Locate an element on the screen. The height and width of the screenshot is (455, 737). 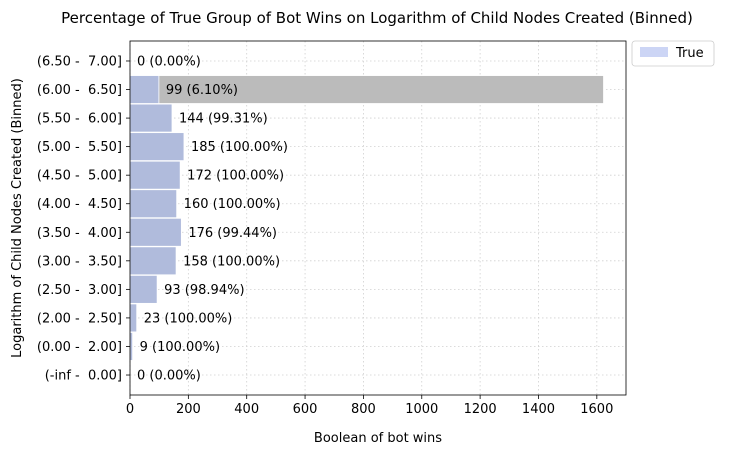
y-tick-label: (3.50 - 4.00] is located at coordinates (79, 233).